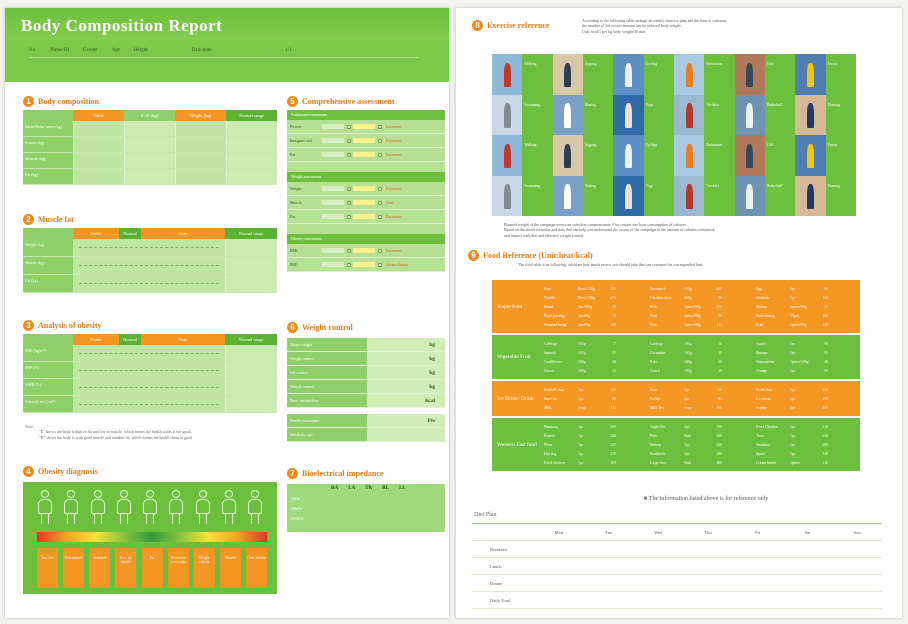 This screenshot has height=624, width=908. What do you see at coordinates (390, 202) in the screenshot?
I see `assessment-level: Over` at bounding box center [390, 202].